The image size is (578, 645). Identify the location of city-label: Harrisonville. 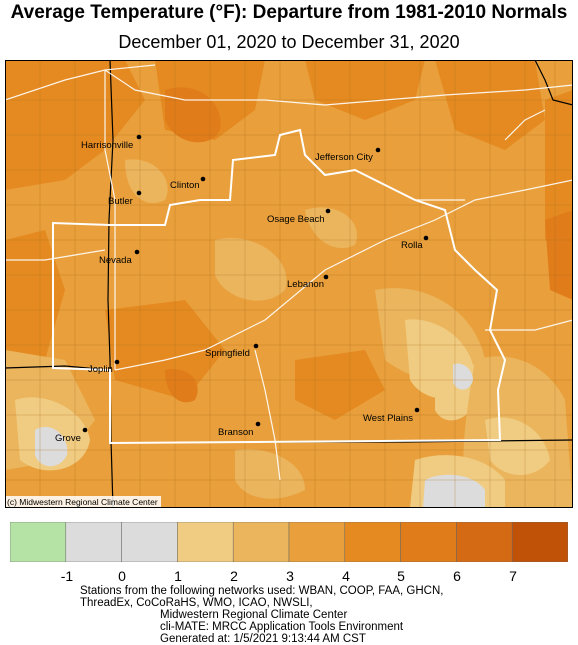
(107, 145).